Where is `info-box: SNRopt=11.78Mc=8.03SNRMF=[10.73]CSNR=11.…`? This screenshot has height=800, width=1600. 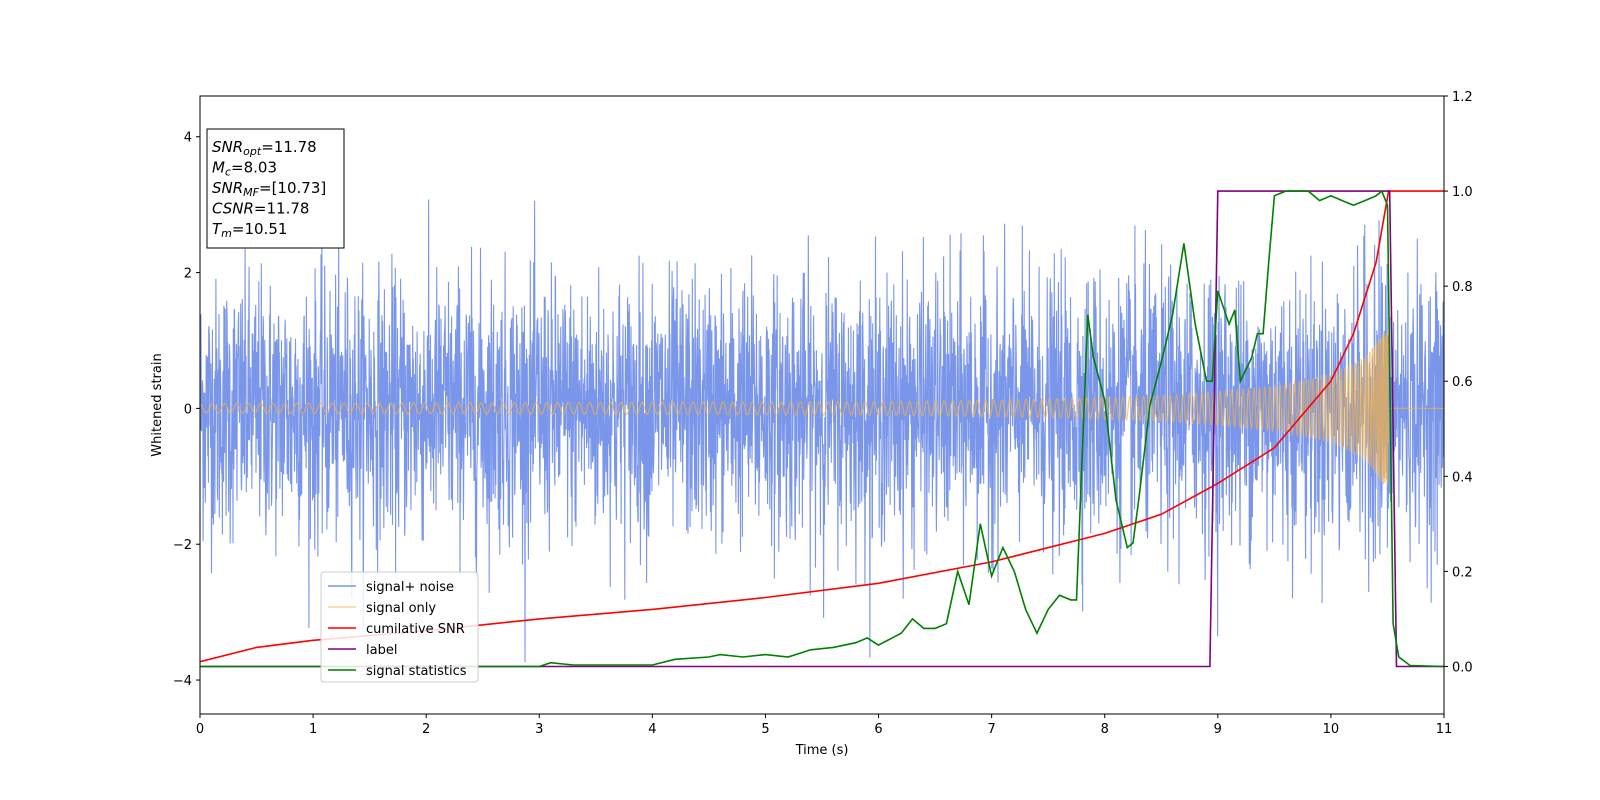
info-box: SNRopt=11.78Mc=8.03SNRMF=[10.73]CSNR=11.… is located at coordinates (275, 188).